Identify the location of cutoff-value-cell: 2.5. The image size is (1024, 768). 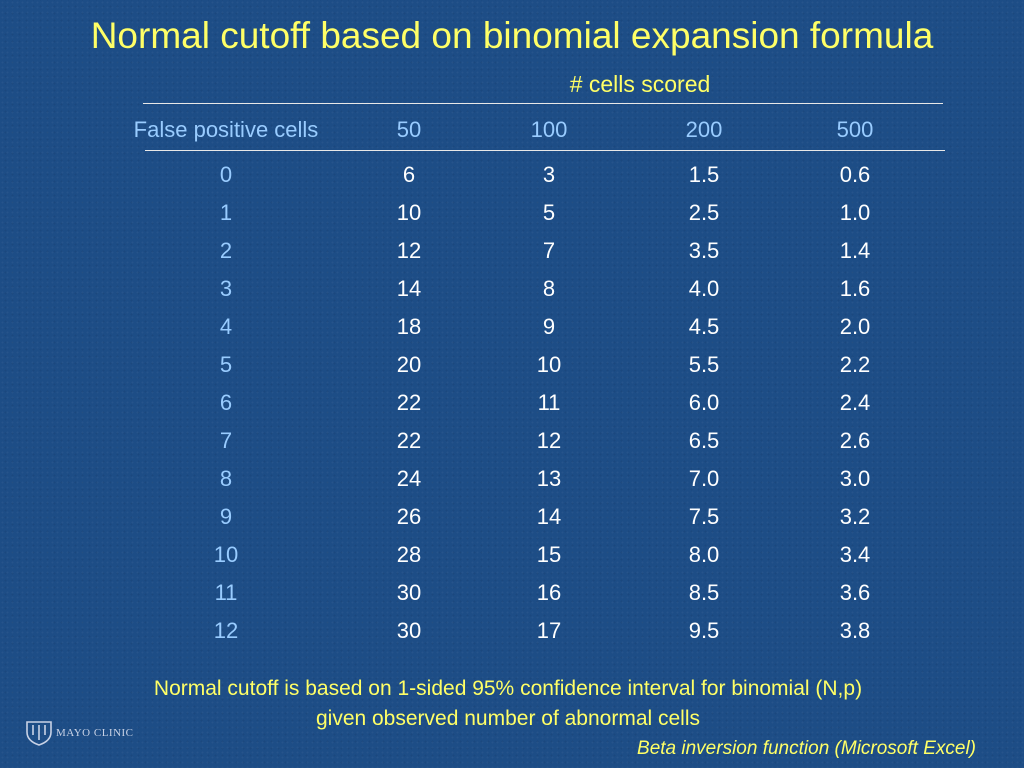
(704, 212).